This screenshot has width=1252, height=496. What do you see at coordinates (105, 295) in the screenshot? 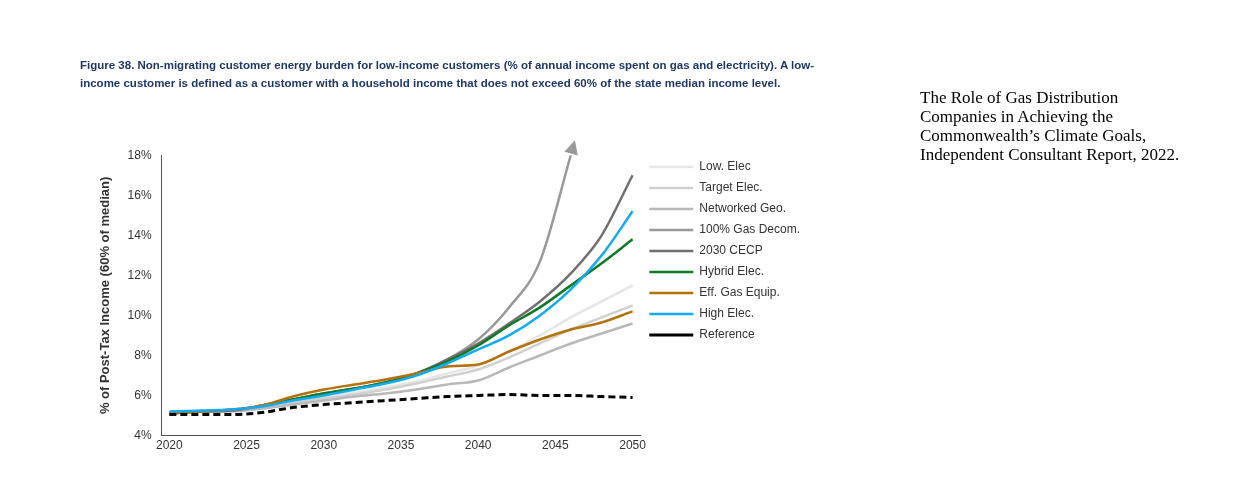
I see `y-axis-title: % of Post-Tax Income (60% of median)` at bounding box center [105, 295].